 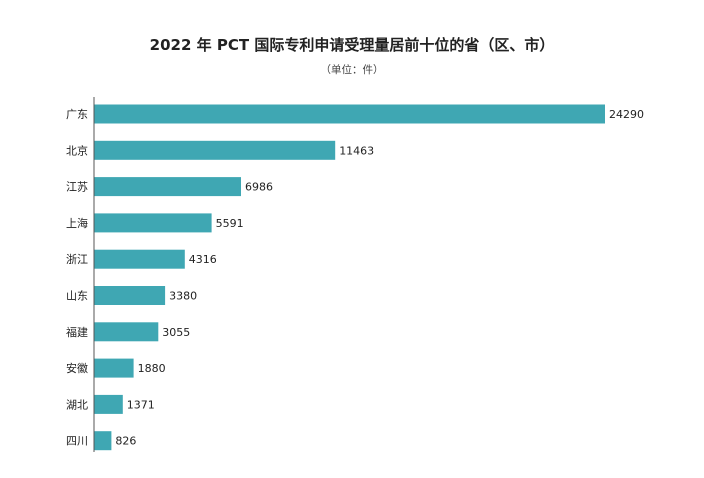 I want to click on category-label: 北京, so click(x=77, y=150).